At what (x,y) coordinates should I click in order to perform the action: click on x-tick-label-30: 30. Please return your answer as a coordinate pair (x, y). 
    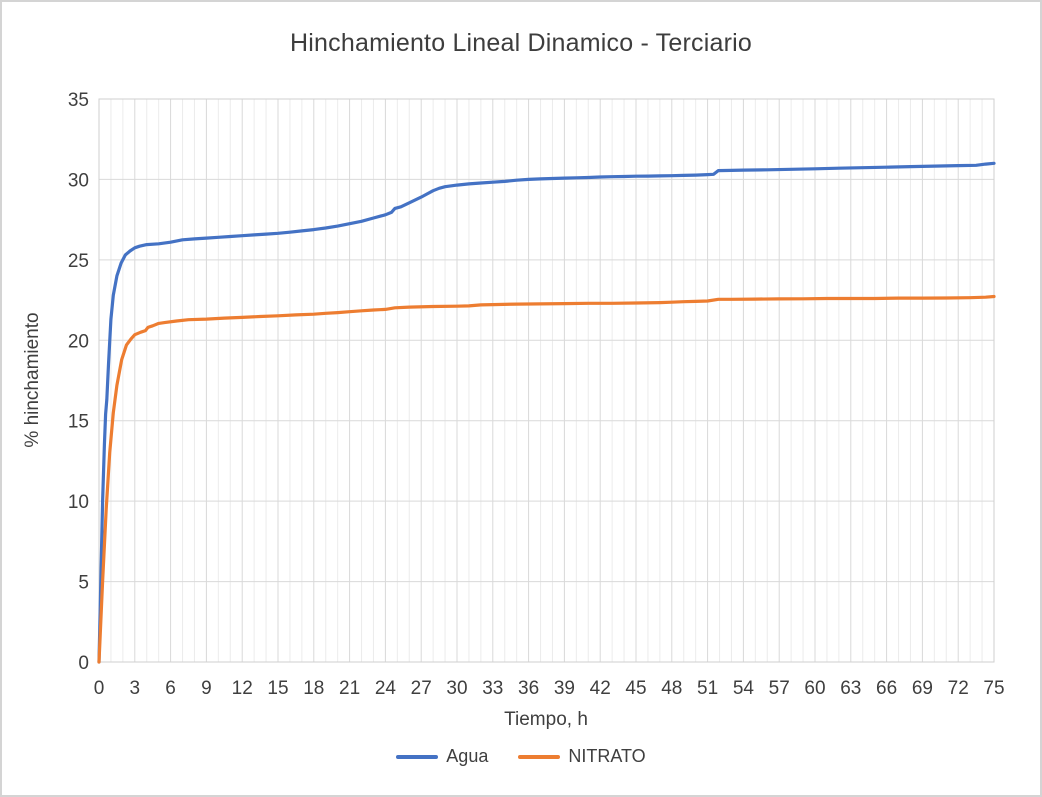
    Looking at the image, I should click on (456, 688).